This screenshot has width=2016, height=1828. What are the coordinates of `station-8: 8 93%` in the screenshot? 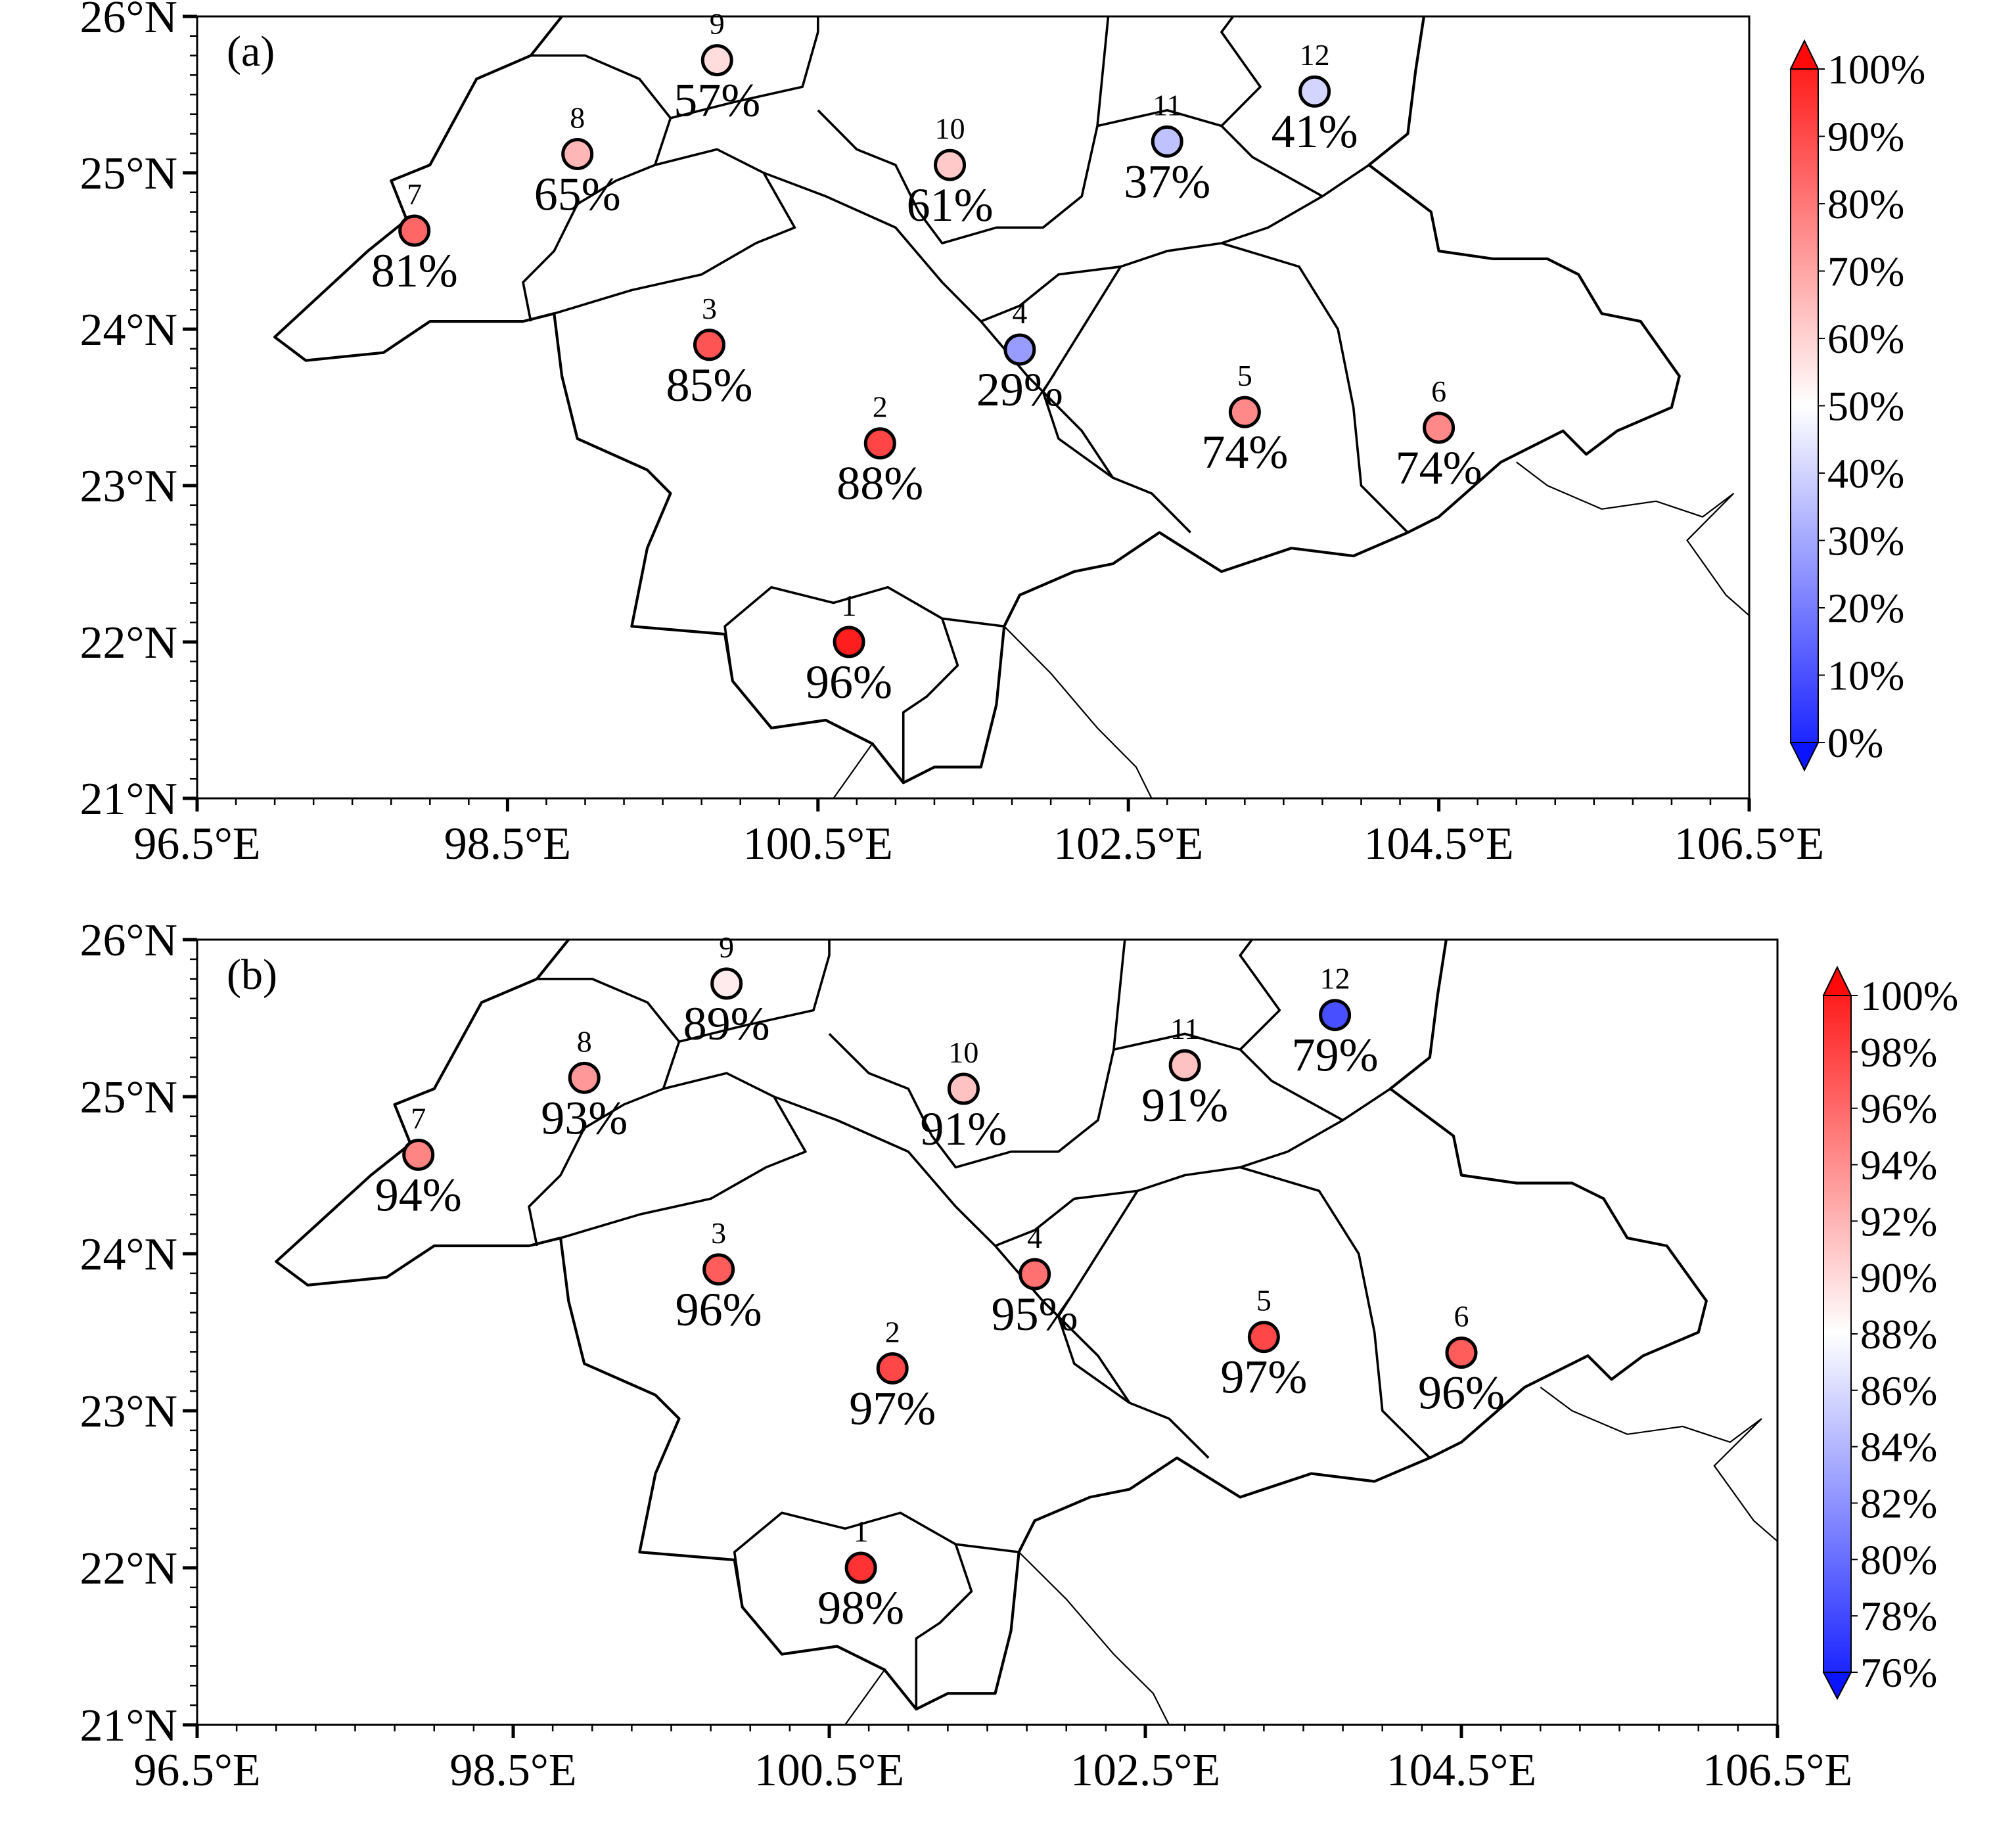 It's located at (584, 1084).